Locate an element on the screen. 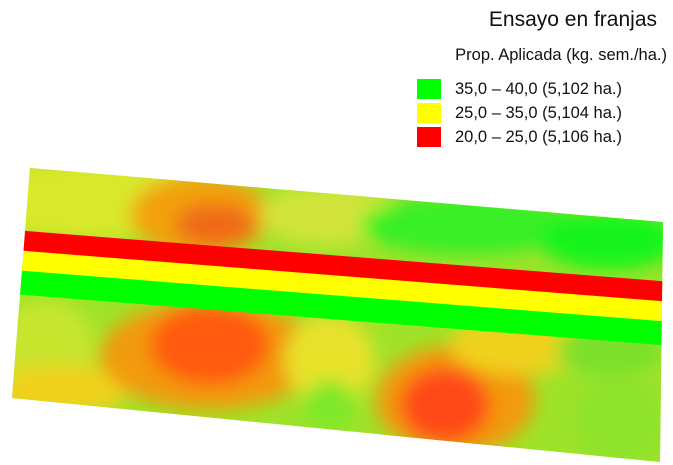 Image resolution: width=673 pixels, height=465 pixels. legend-item-high: 35,0 – 40,0 (5,102 ha.) is located at coordinates (542, 89).